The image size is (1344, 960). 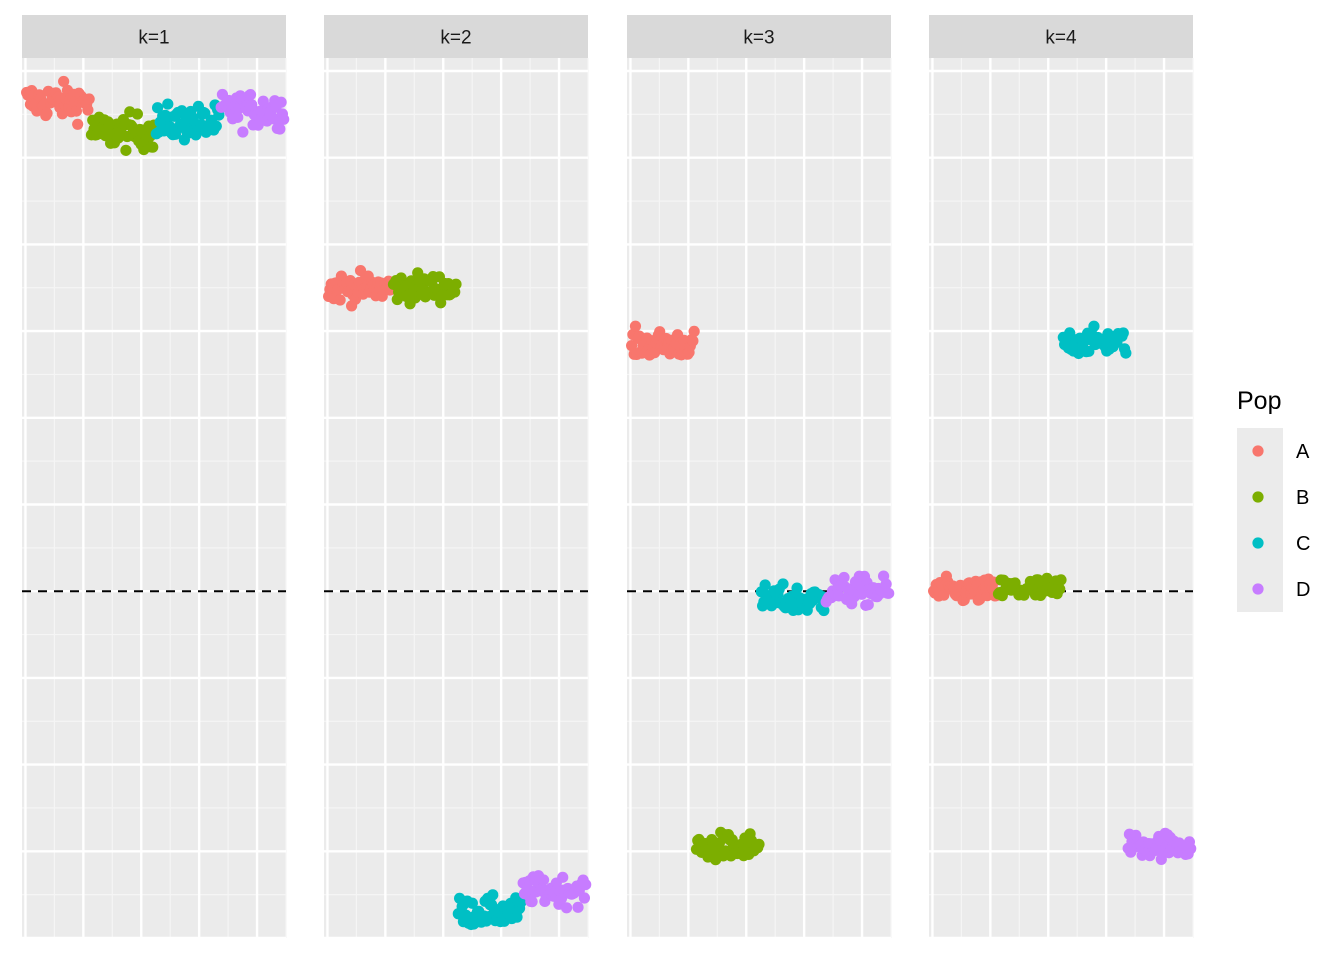 I want to click on legend-label-B: B, so click(x=1302, y=498).